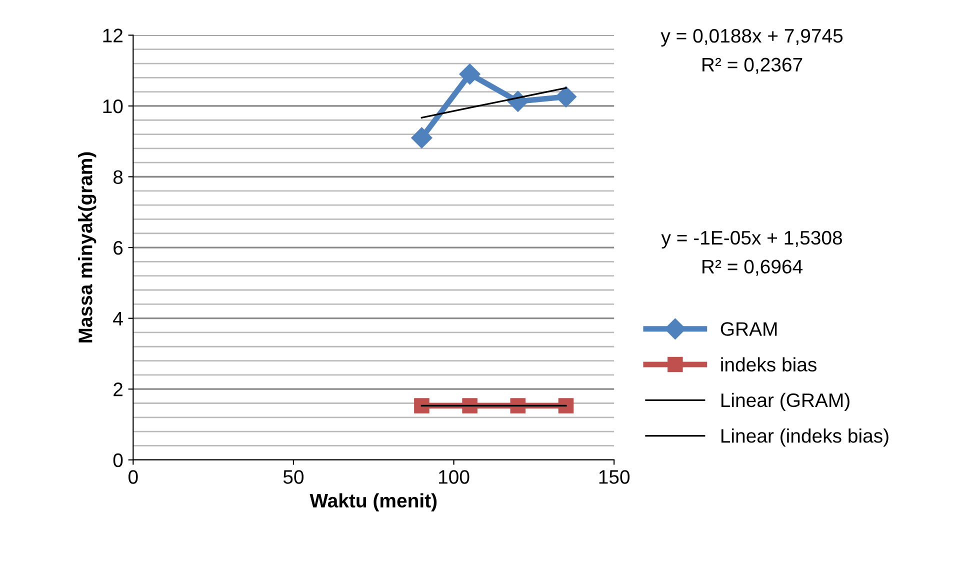 The width and height of the screenshot is (958, 577). What do you see at coordinates (785, 401) in the screenshot?
I see `legend-label: Linear (GRAM)` at bounding box center [785, 401].